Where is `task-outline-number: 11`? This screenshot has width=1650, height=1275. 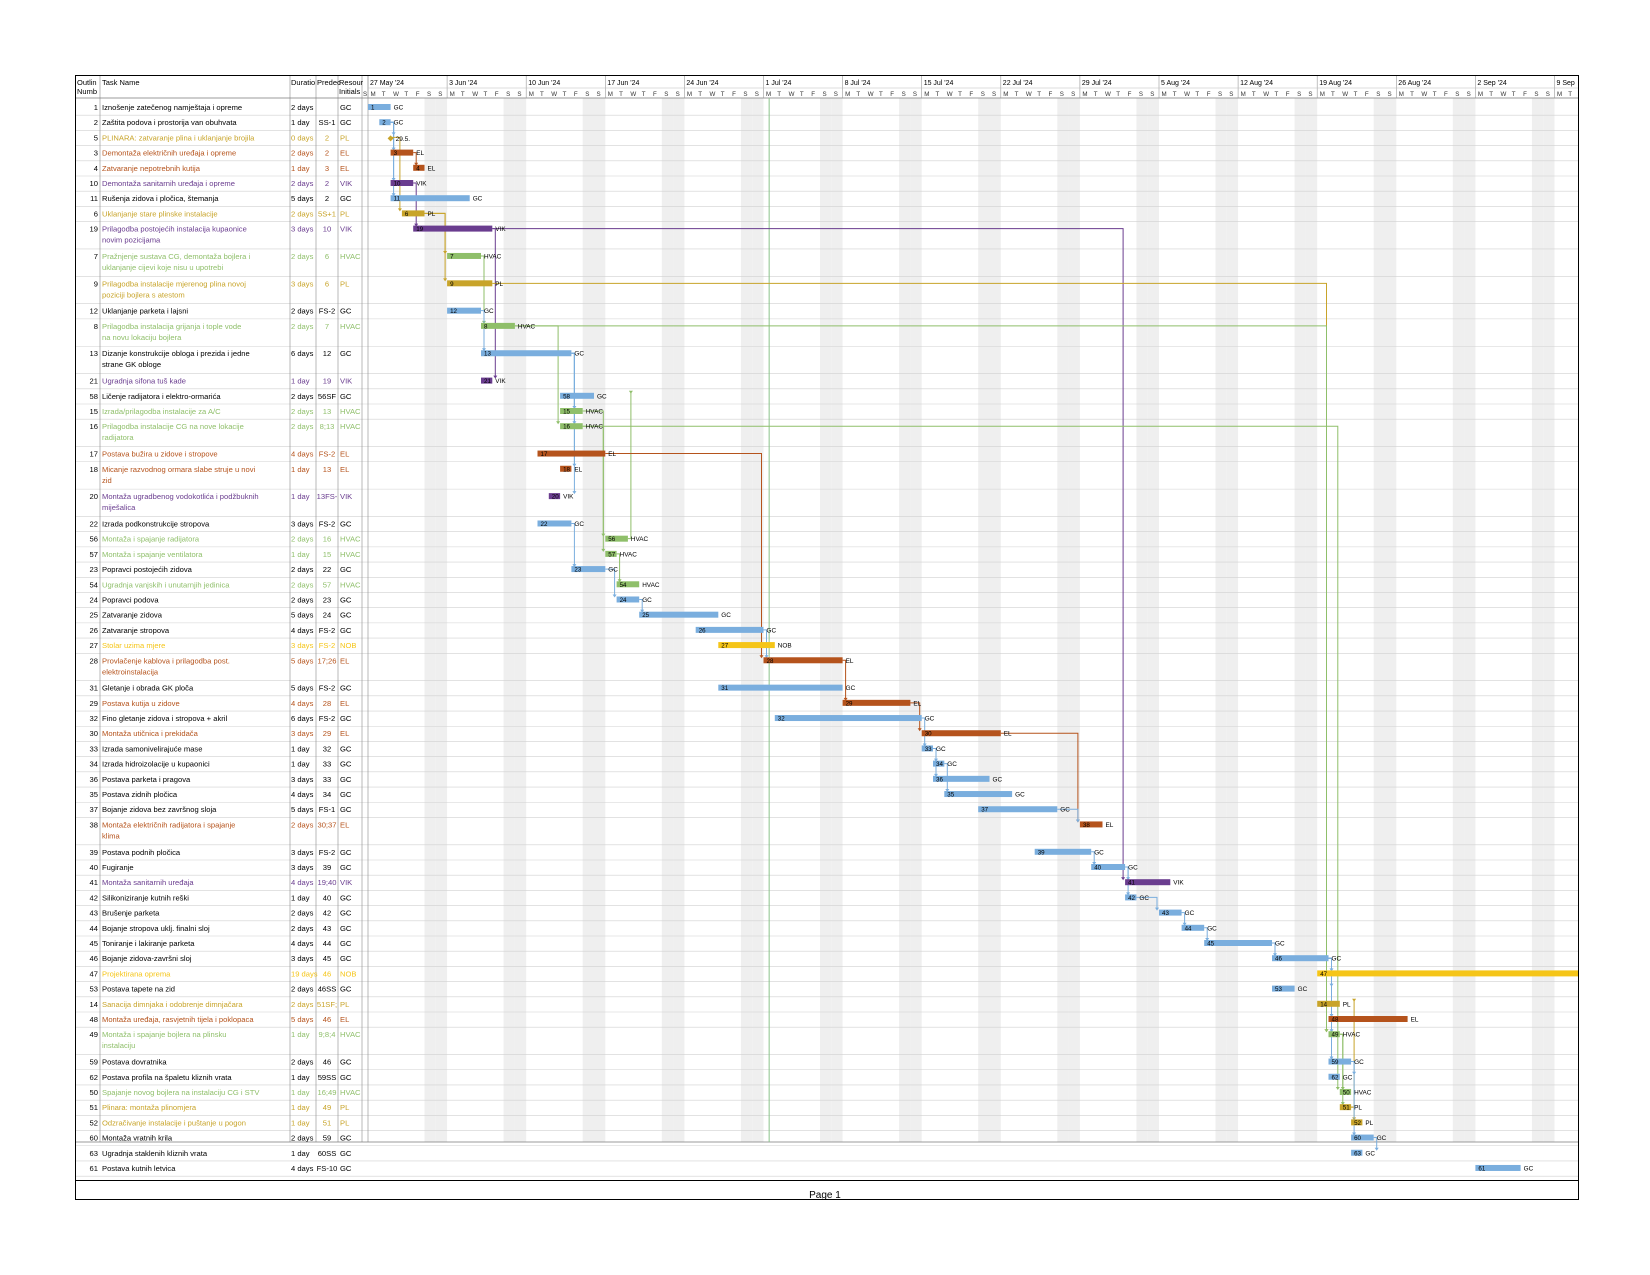
task-outline-number: 11 is located at coordinates (94, 198).